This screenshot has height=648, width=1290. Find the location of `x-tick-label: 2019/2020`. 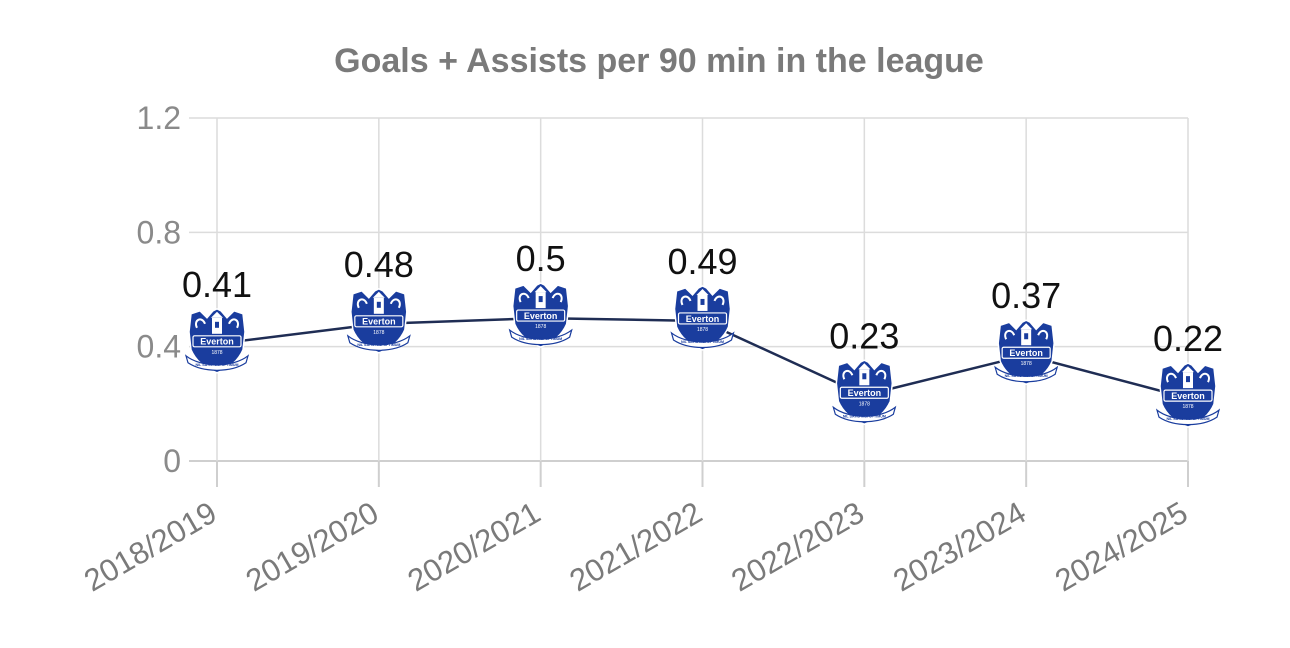

x-tick-label: 2019/2020 is located at coordinates (312, 547).